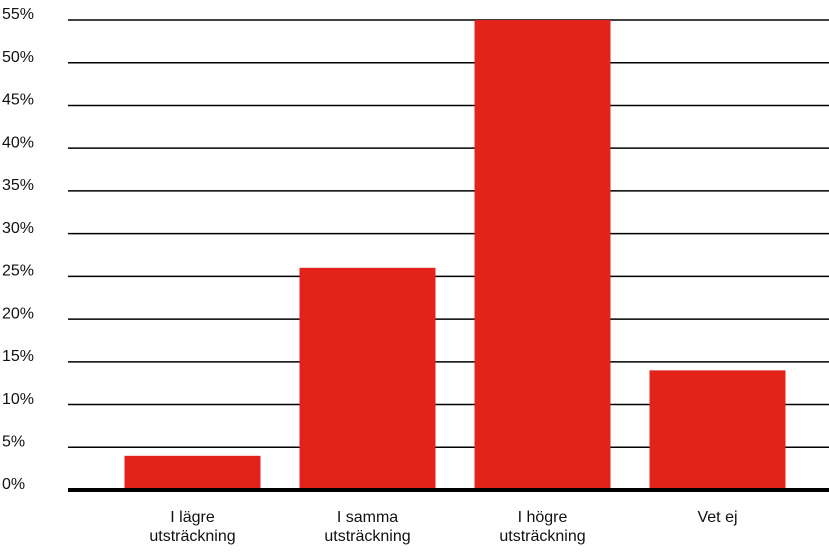 The height and width of the screenshot is (553, 829). I want to click on y-tick-label: 55%, so click(18, 14).